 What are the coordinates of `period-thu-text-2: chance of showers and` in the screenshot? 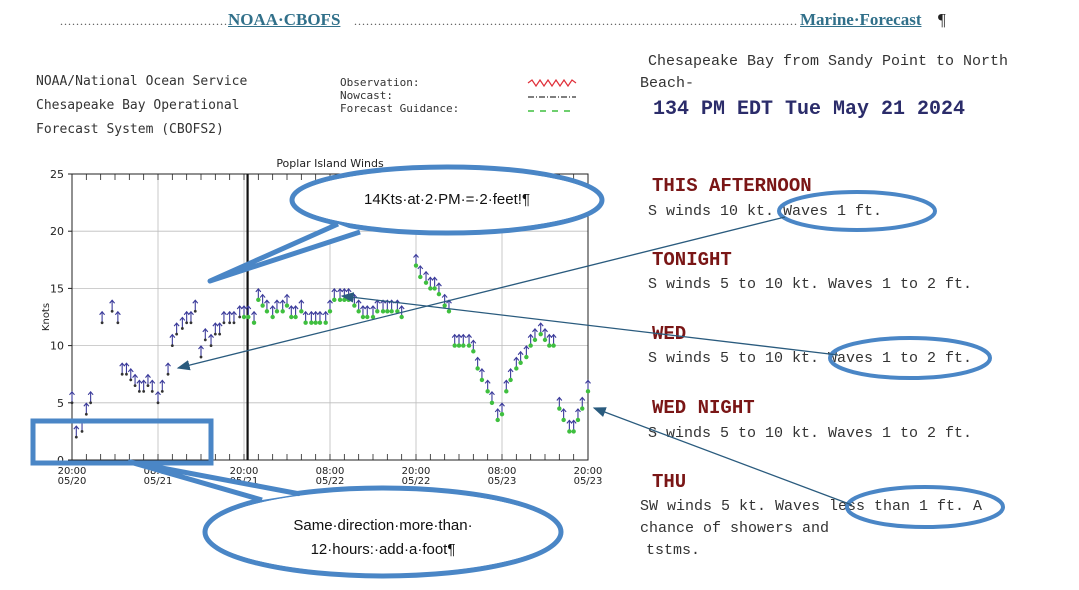 It's located at (735, 528).